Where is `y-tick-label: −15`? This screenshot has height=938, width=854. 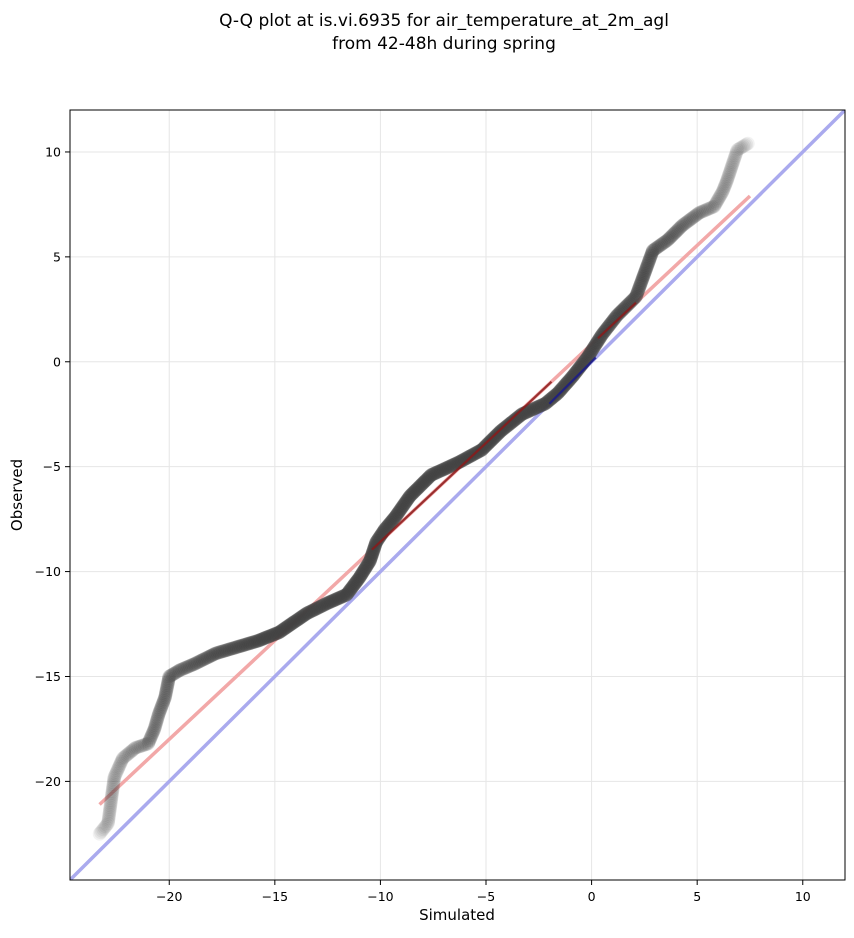 y-tick-label: −15 is located at coordinates (48, 676).